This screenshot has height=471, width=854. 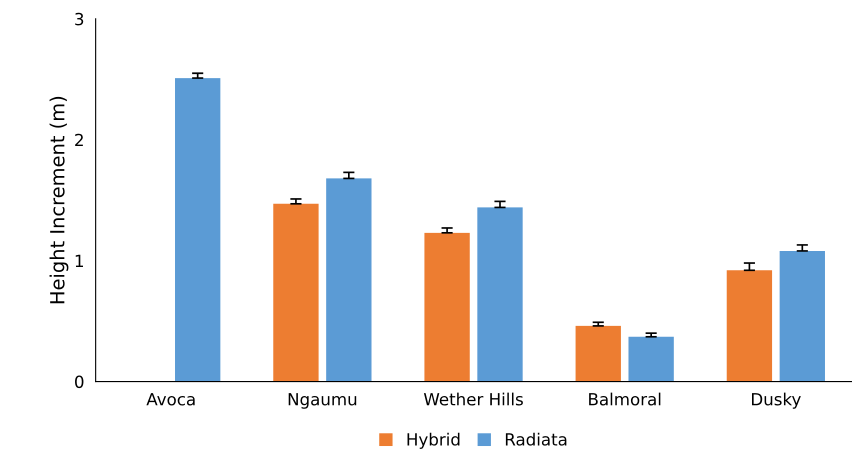 What do you see at coordinates (79, 140) in the screenshot?
I see `y-tick-label: 2` at bounding box center [79, 140].